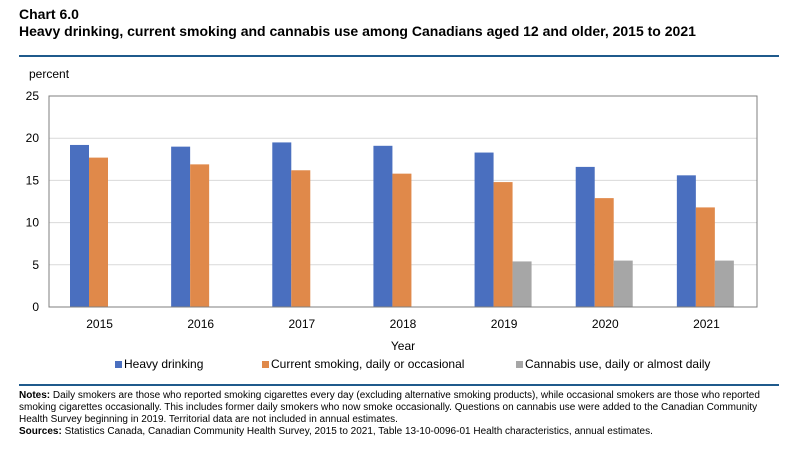 The height and width of the screenshot is (464, 800). What do you see at coordinates (33, 180) in the screenshot?
I see `y-tick-label: 15` at bounding box center [33, 180].